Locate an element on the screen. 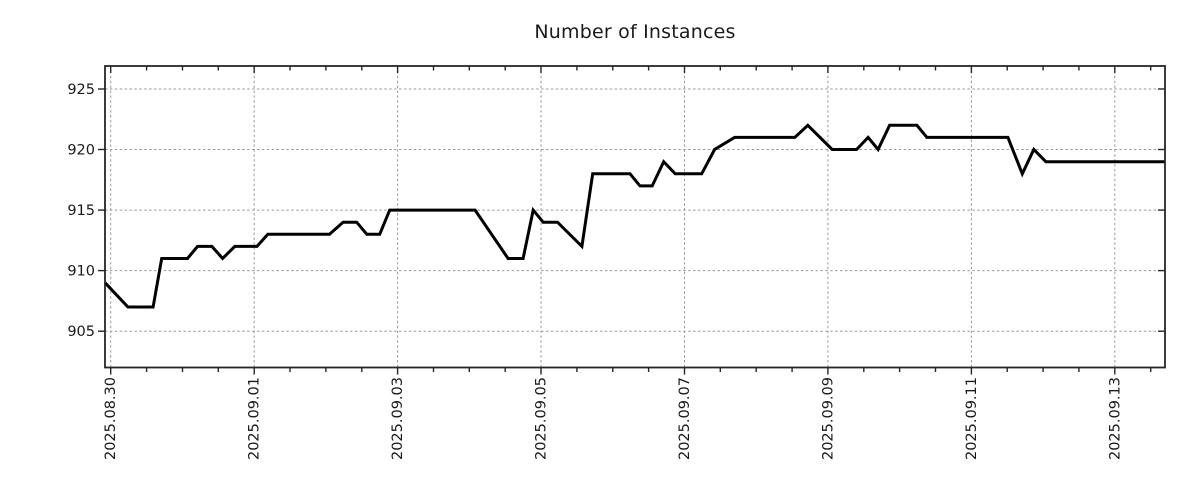 This screenshot has width=1200, height=500. y-tick-label: 915 is located at coordinates (81, 211).